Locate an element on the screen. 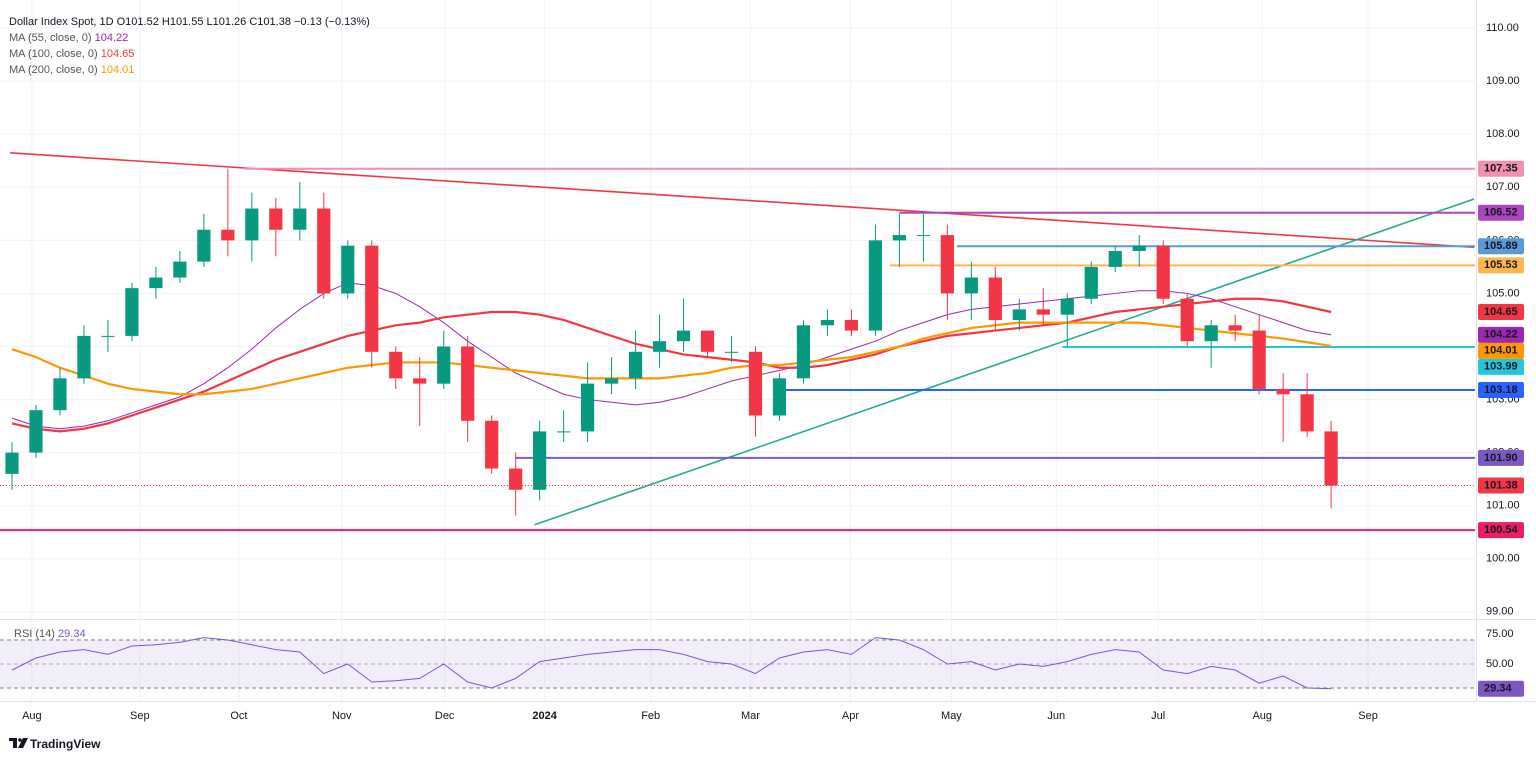 This screenshot has width=1536, height=759. ma-name: MA (200, close, 0) is located at coordinates (53, 70).